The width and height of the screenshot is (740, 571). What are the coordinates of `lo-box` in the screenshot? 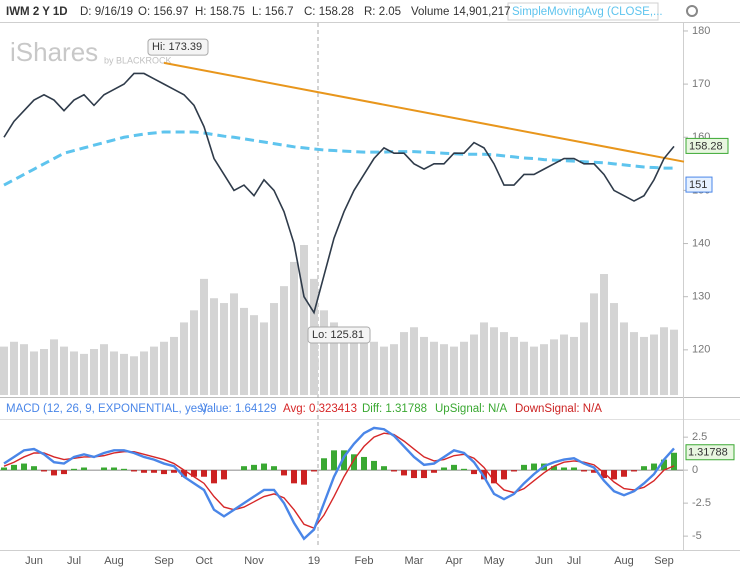 It's located at (339, 335).